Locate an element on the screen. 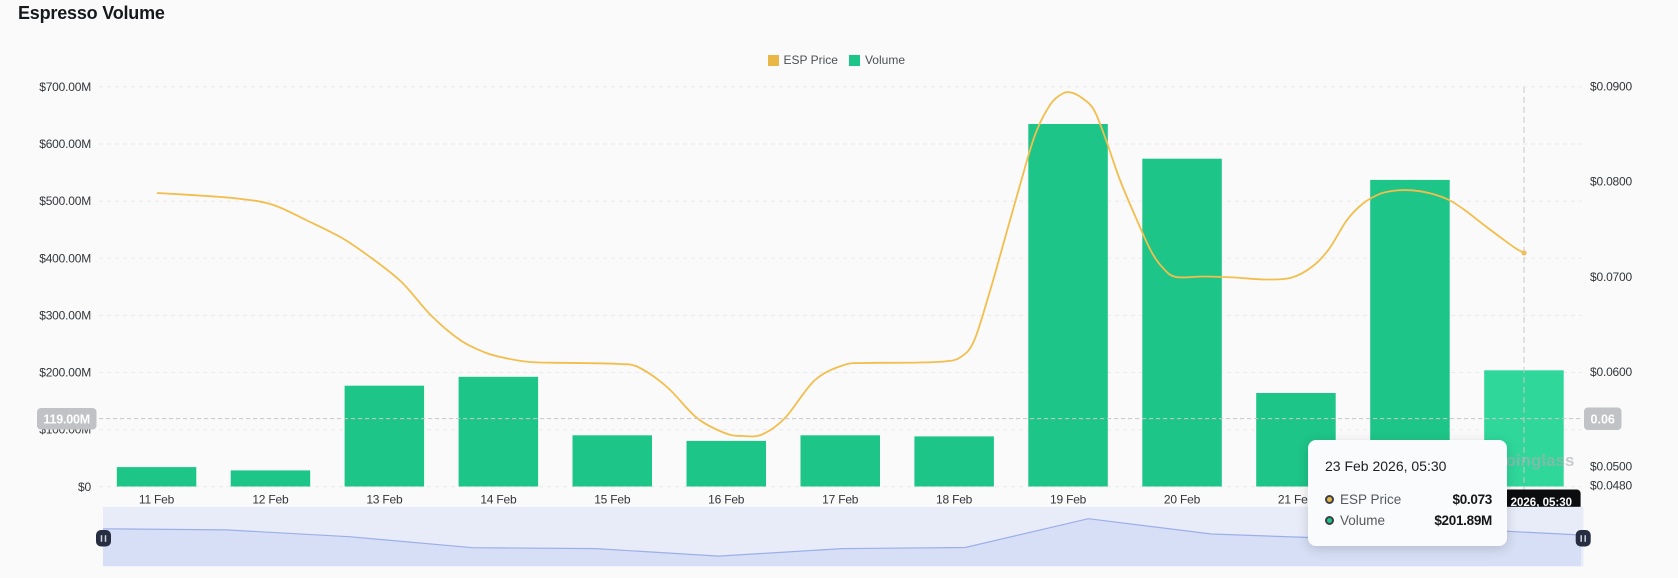 The height and width of the screenshot is (578, 1678). svg-text: $0.0600 is located at coordinates (1611, 372).